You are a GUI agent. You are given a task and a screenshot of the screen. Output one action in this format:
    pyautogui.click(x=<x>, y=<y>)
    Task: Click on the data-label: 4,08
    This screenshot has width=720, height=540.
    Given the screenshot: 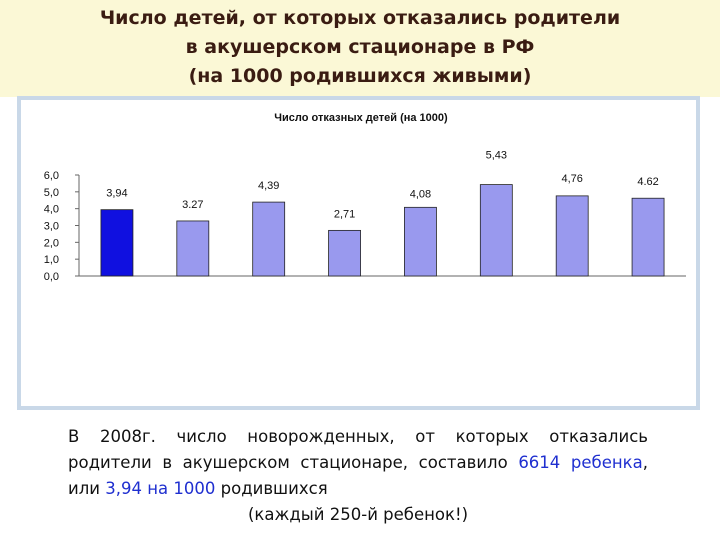 What is the action you would take?
    pyautogui.click(x=420, y=194)
    